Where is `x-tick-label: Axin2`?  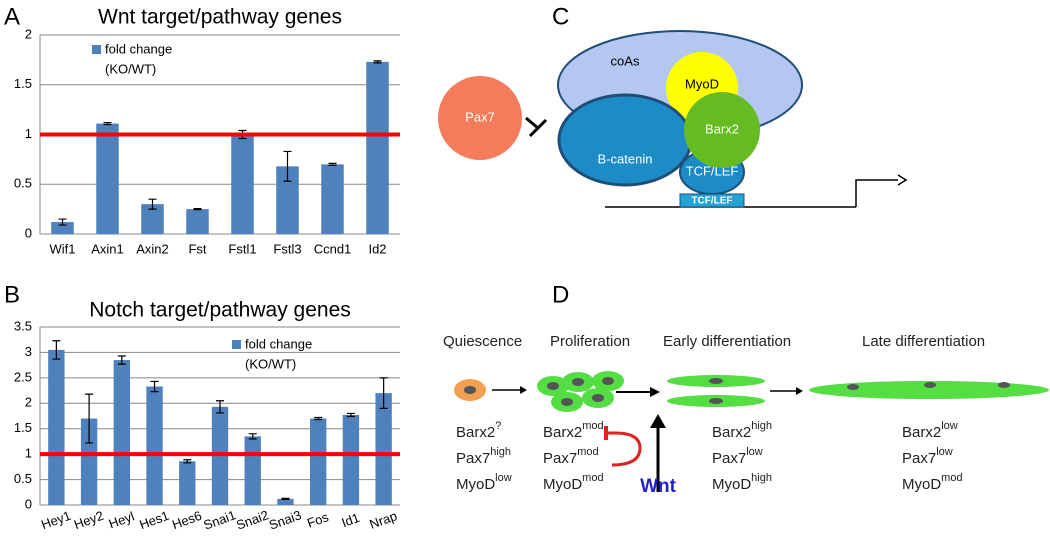 x-tick-label: Axin2 is located at coordinates (152, 248).